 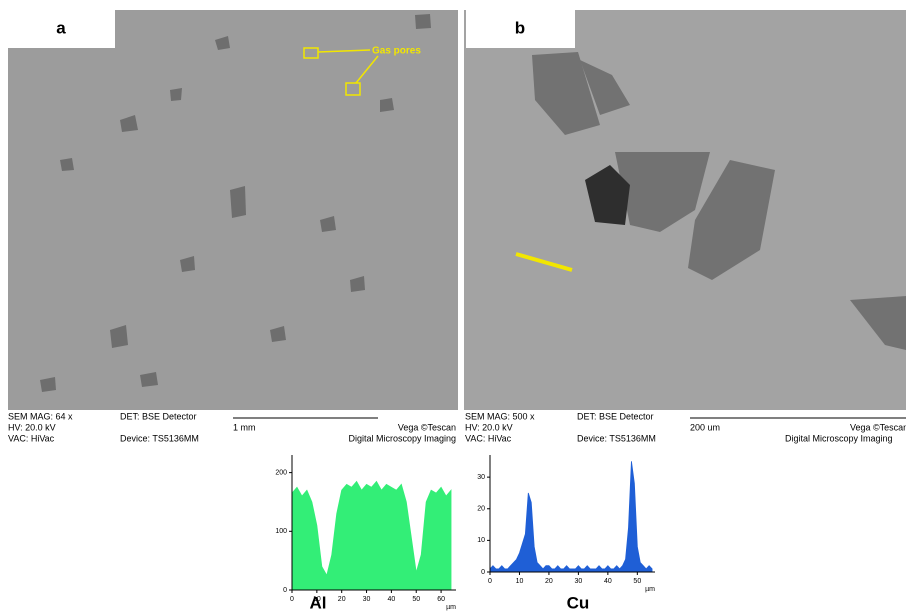 I want to click on x-tick-label: 60, so click(x=441, y=599).